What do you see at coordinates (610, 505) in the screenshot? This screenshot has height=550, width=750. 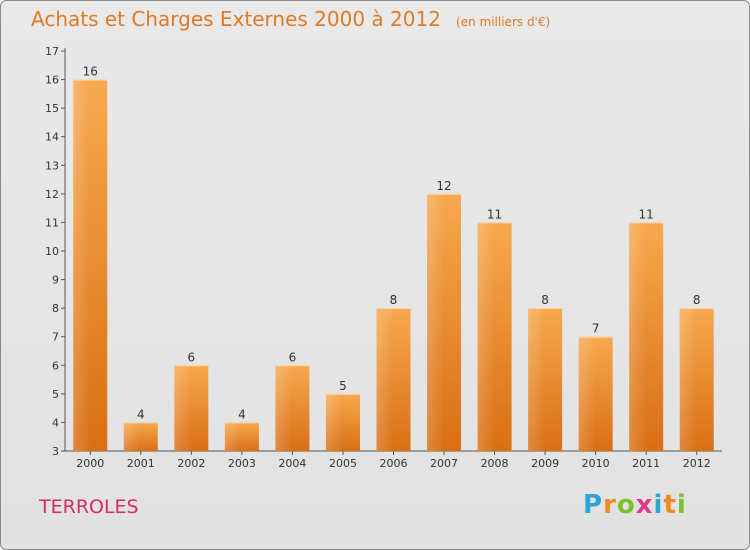 I see `logo-letter: r` at bounding box center [610, 505].